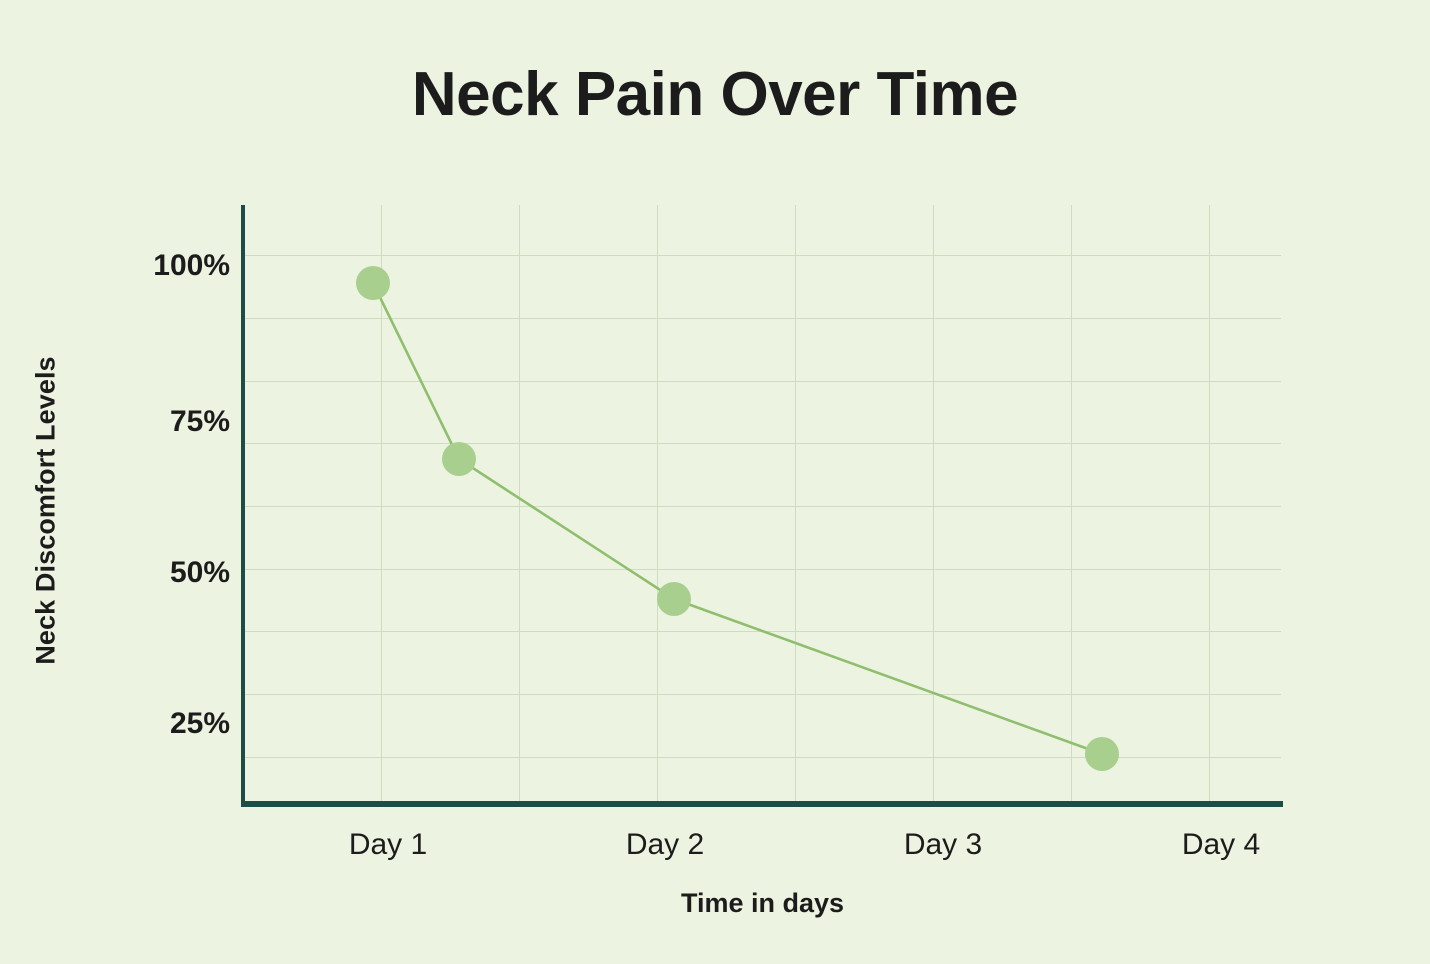 Image resolution: width=1430 pixels, height=964 pixels. Describe the element at coordinates (762, 903) in the screenshot. I see `x-axis-title: Time in days` at that location.